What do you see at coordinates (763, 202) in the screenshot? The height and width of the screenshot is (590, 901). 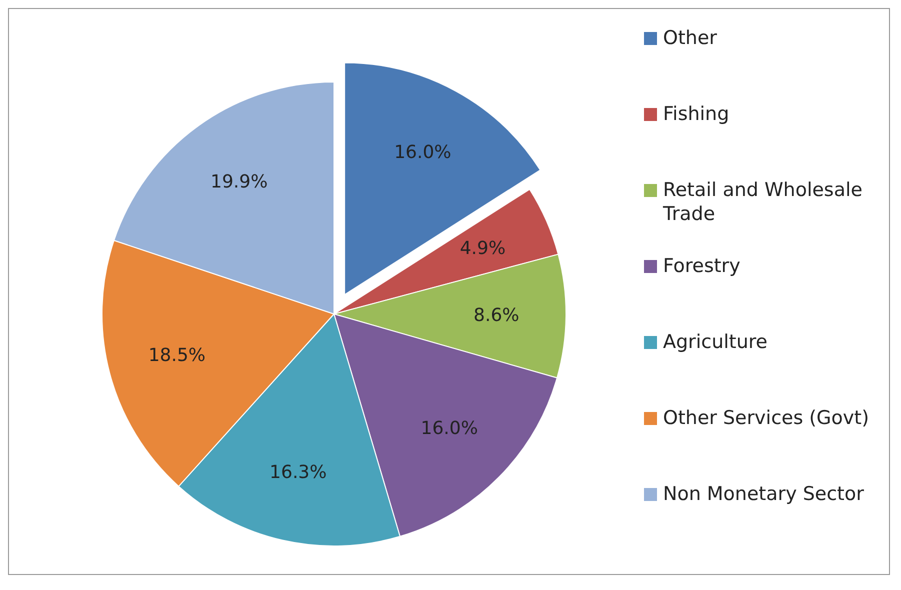 I see `legend-label: Retail and Wholesale Trade` at bounding box center [763, 202].